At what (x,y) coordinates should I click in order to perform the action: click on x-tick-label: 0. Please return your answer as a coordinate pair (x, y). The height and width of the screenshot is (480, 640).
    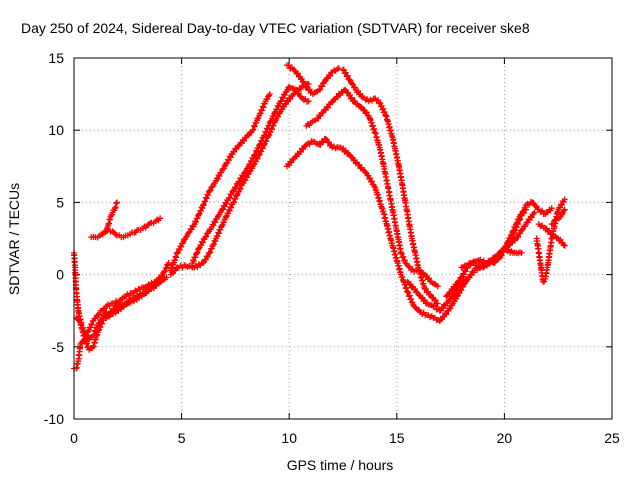
    Looking at the image, I should click on (74, 438).